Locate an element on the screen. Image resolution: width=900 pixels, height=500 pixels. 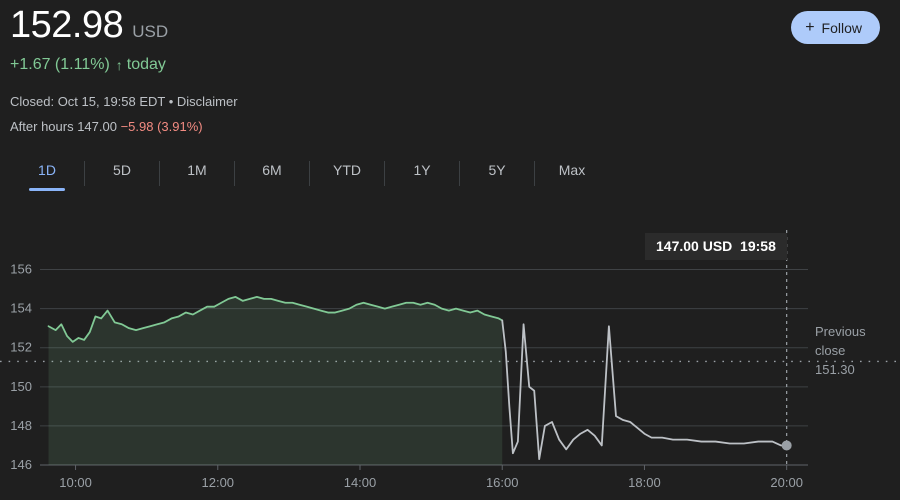
x-axis-label: 18:00 is located at coordinates (644, 482).